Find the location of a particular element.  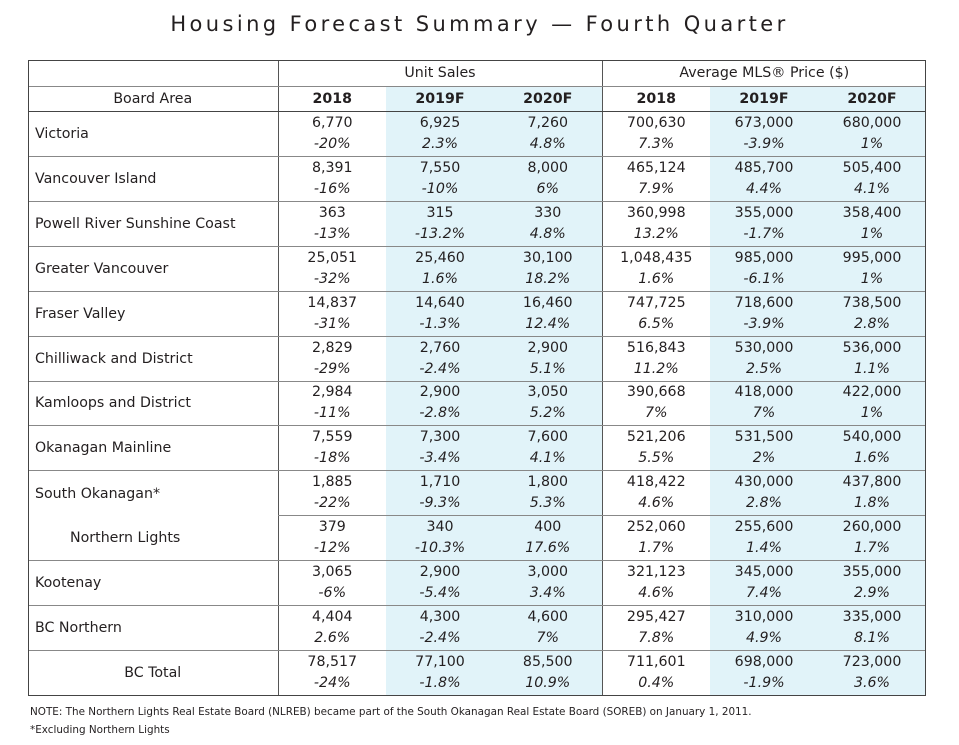

value-number: 360,998 is located at coordinates (656, 212).